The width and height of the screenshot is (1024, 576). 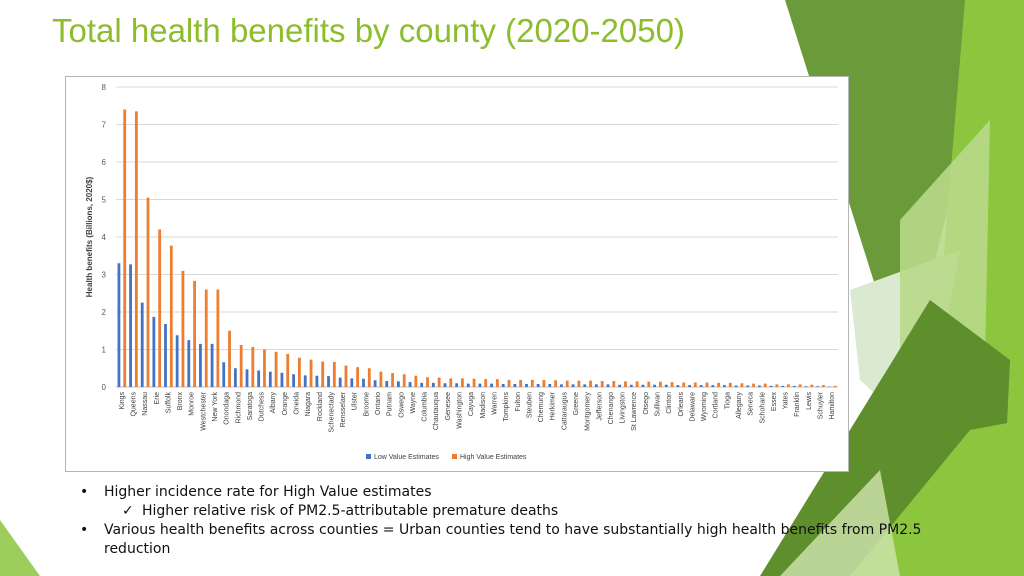 What do you see at coordinates (104, 162) in the screenshot?
I see `y-tick-label: 6` at bounding box center [104, 162].